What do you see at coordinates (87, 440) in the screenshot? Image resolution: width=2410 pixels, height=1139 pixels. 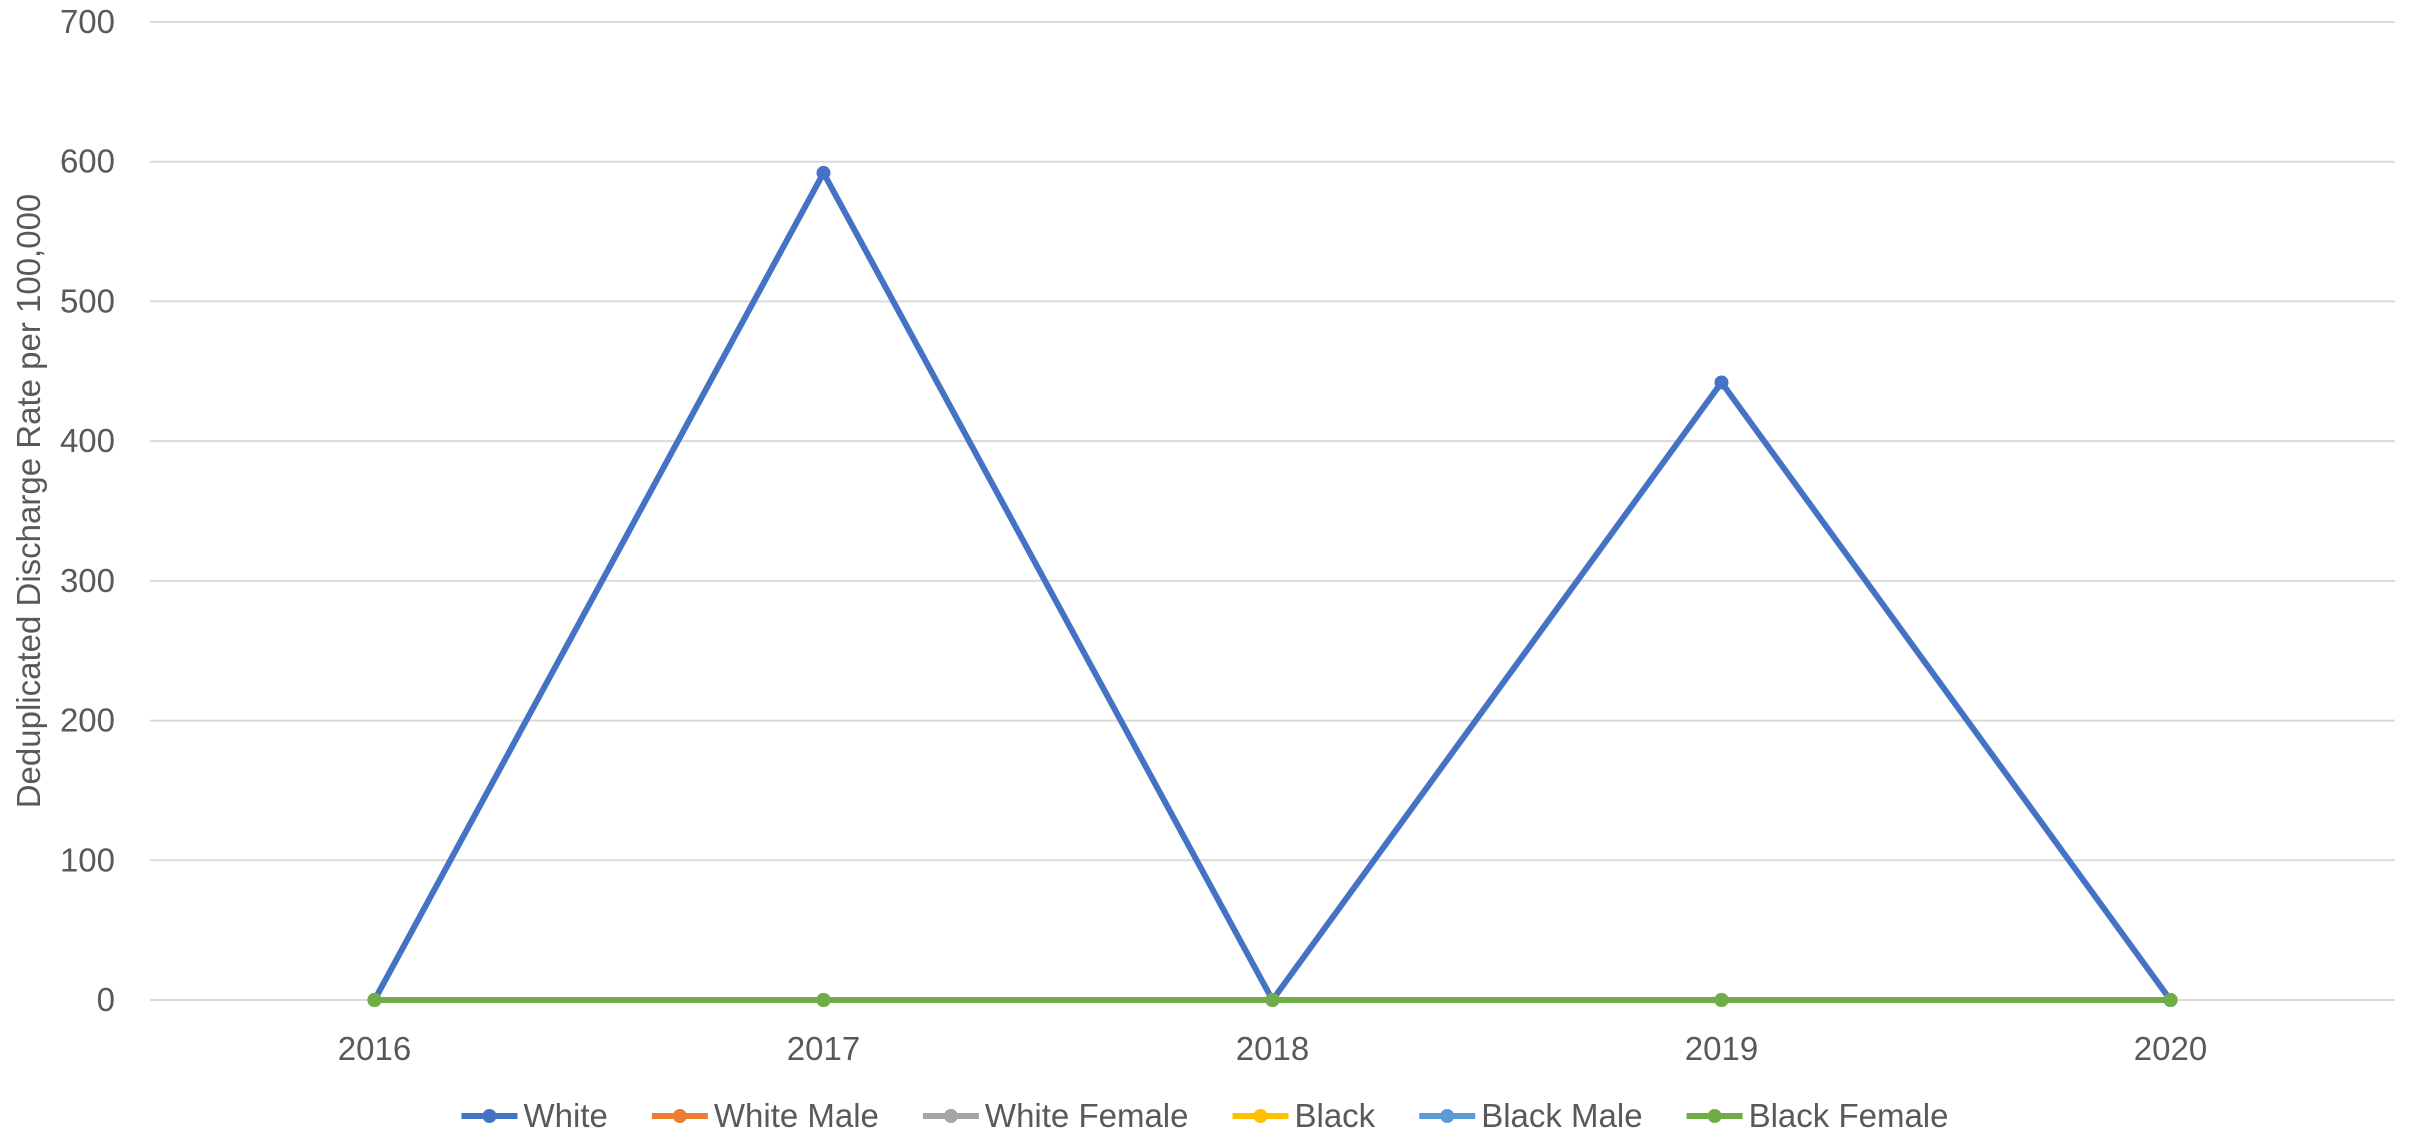 I see `y-tick-label: 400` at bounding box center [87, 440].